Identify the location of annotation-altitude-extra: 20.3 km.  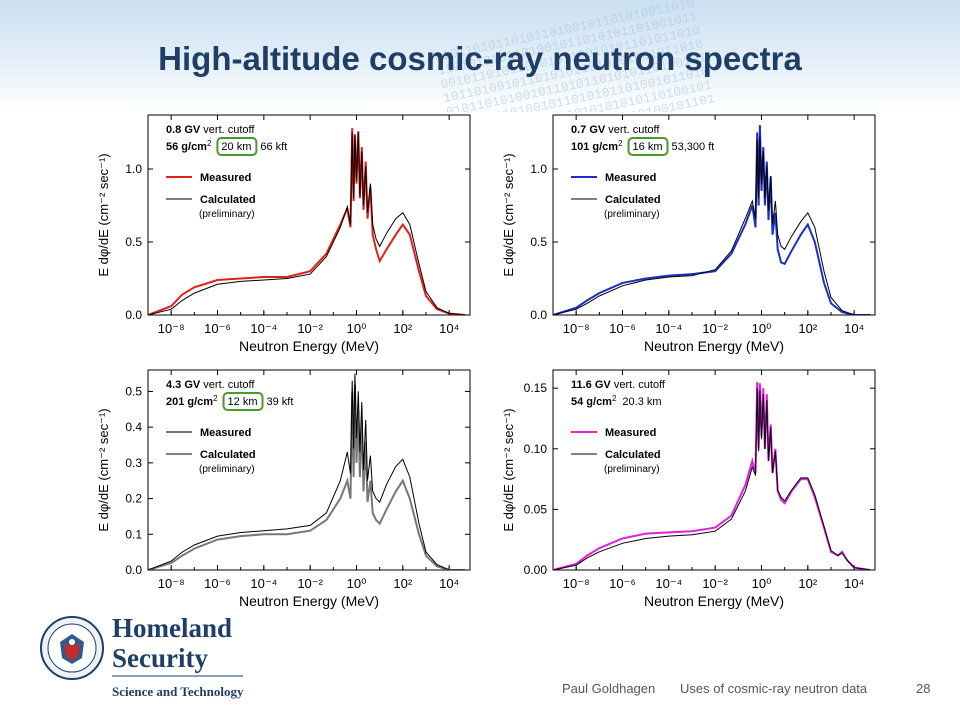
(641, 402).